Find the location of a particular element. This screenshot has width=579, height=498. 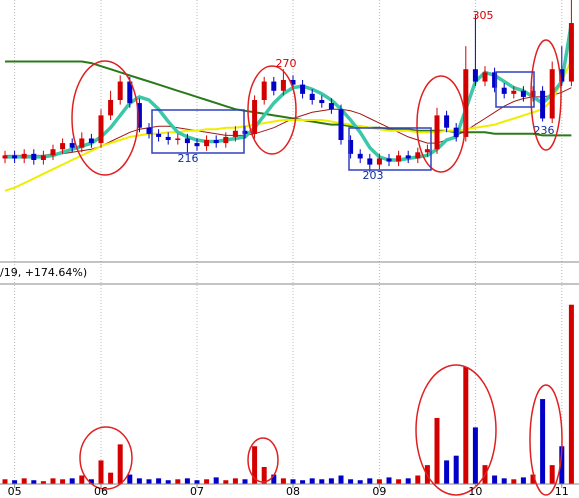

annotation: 236 is located at coordinates (544, 130).